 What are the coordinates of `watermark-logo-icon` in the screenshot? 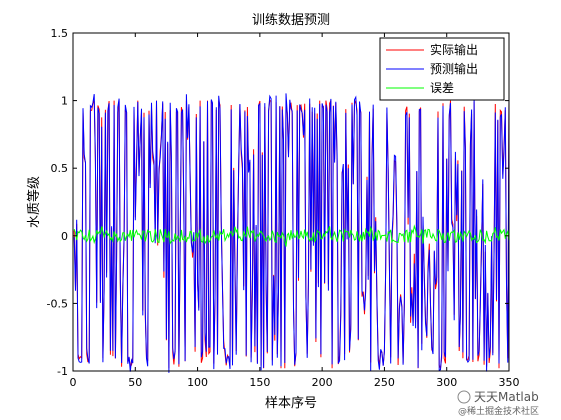 It's located at (464, 397).